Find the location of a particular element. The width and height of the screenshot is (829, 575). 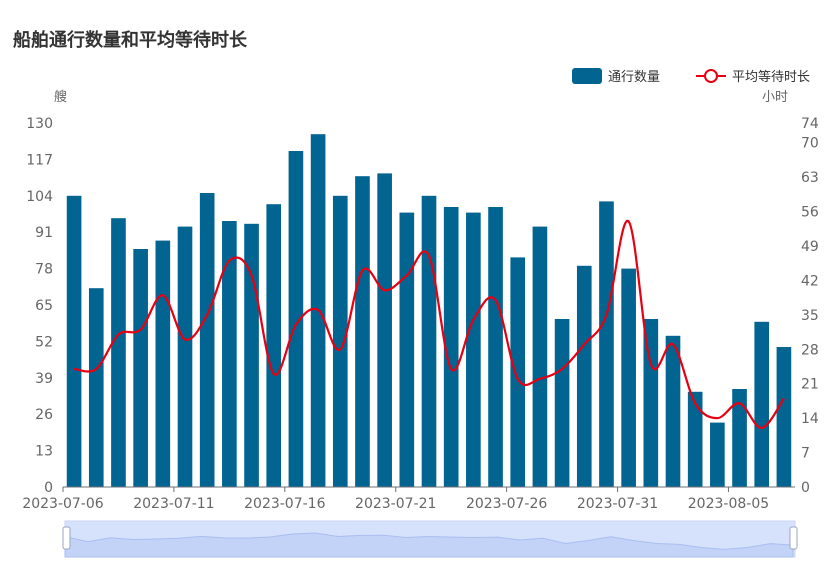

legend-item-count: 通行数量 is located at coordinates (616, 75).